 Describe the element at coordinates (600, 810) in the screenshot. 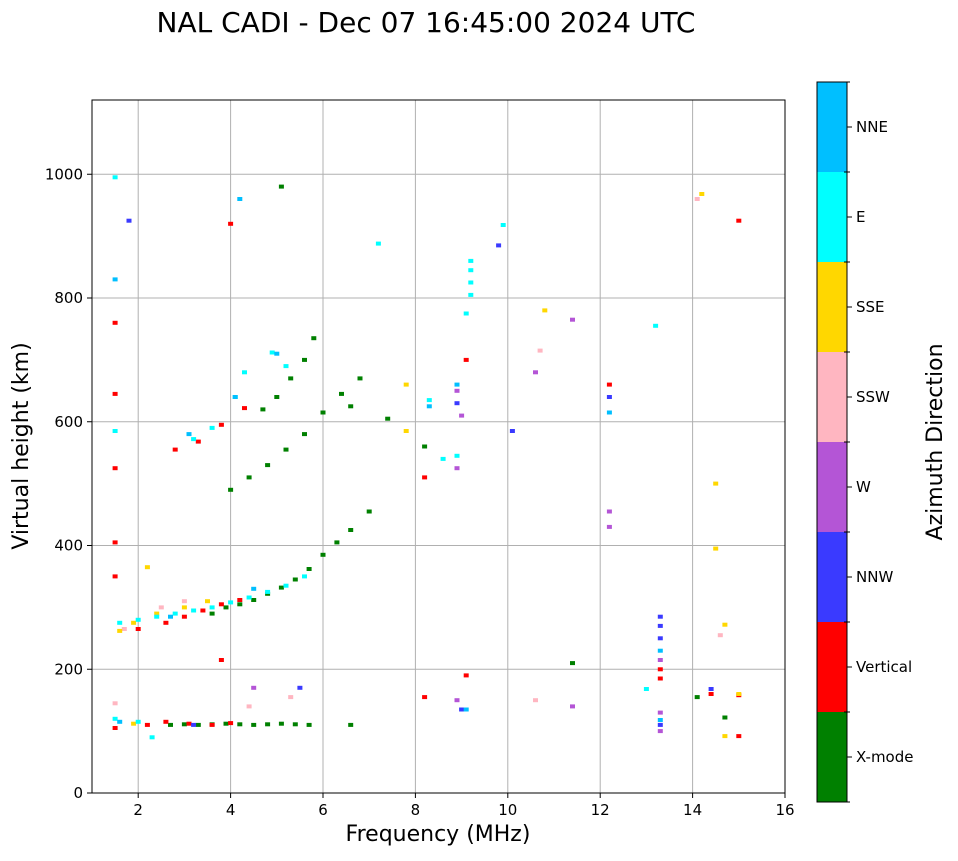

I see `x-tick-label: 12` at that location.